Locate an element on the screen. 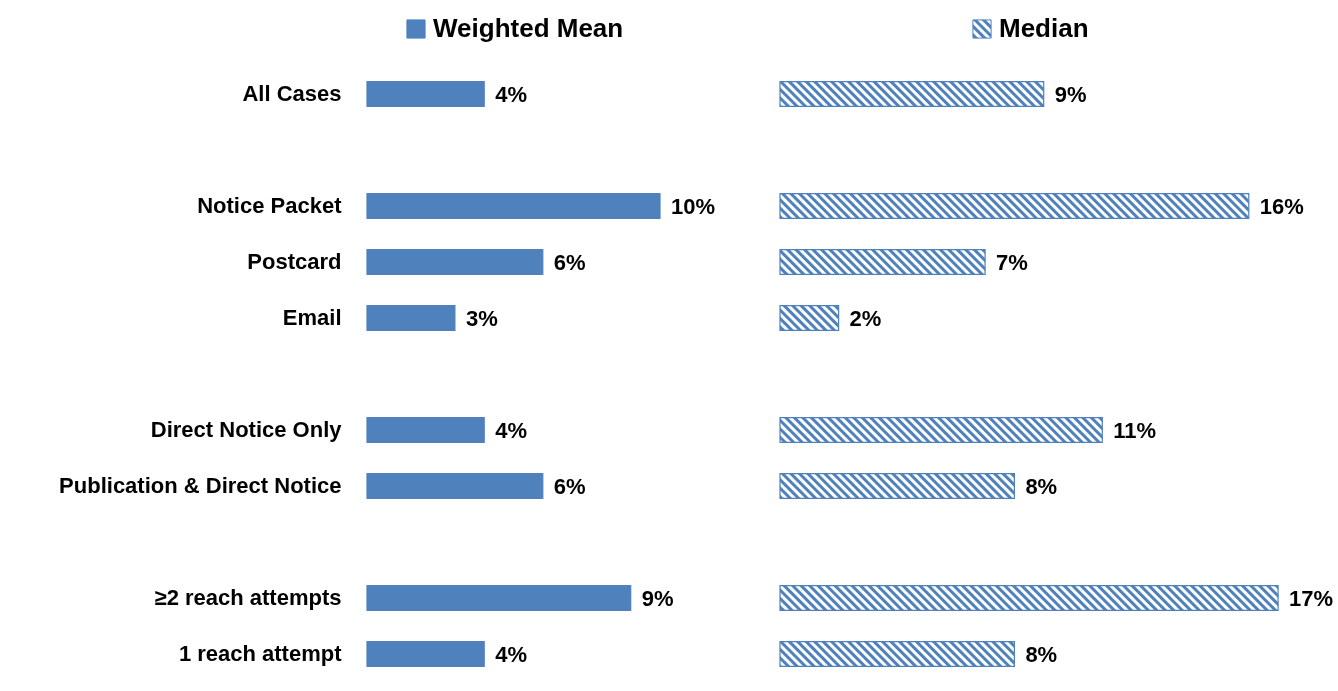 The width and height of the screenshot is (1338, 691). y-tick-label: All Cases is located at coordinates (292, 93).